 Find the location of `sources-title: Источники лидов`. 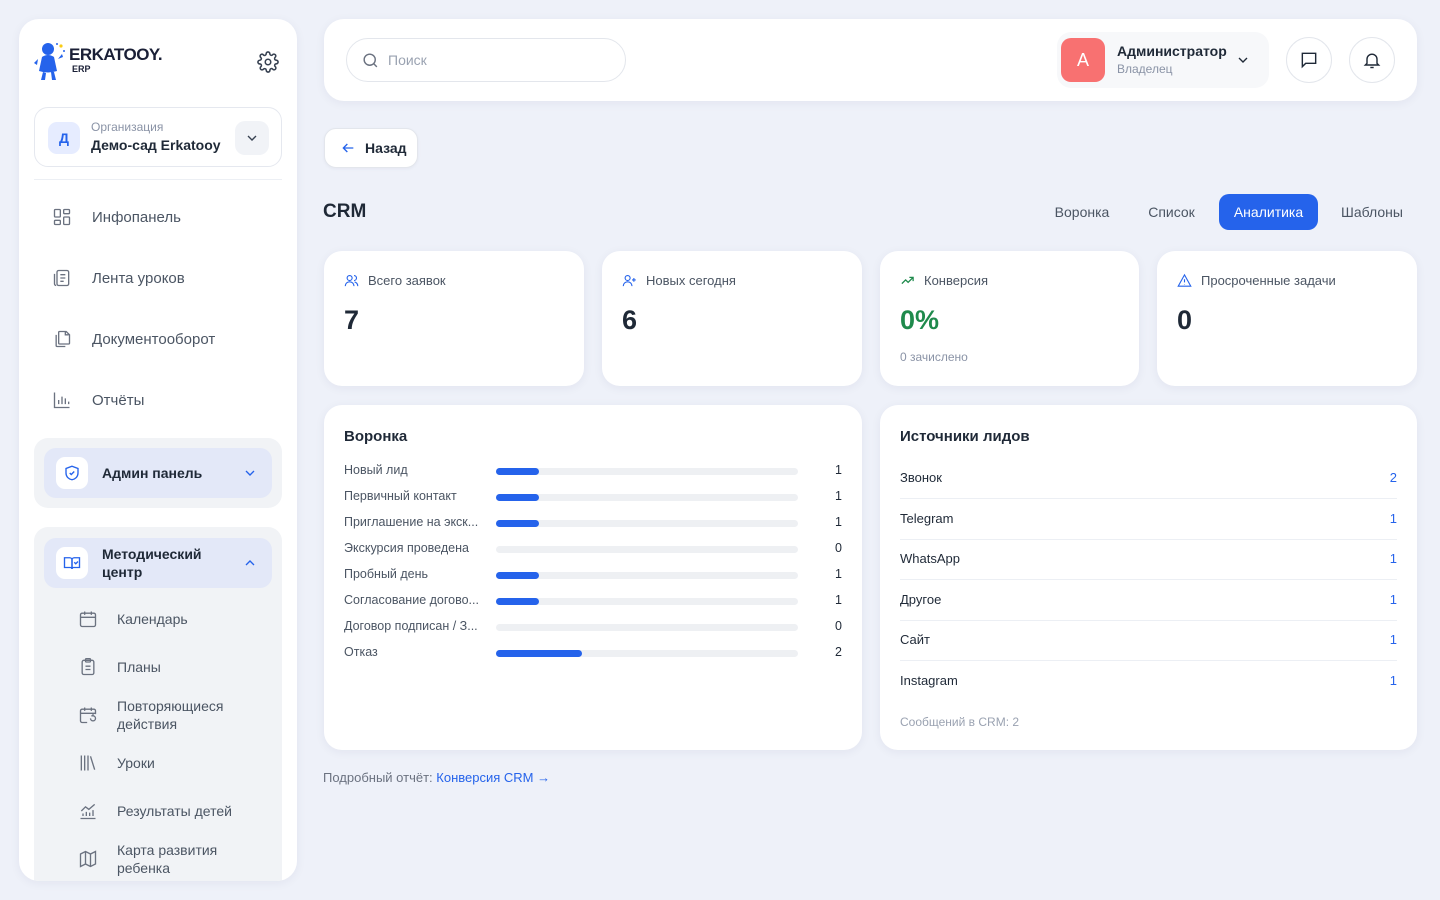

sources-title: Источники лидов is located at coordinates (965, 436).